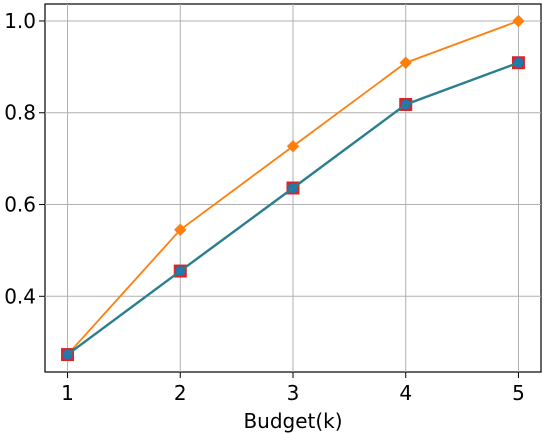 The height and width of the screenshot is (434, 544). I want to click on y-tick-label: 0.8, so click(20, 113).